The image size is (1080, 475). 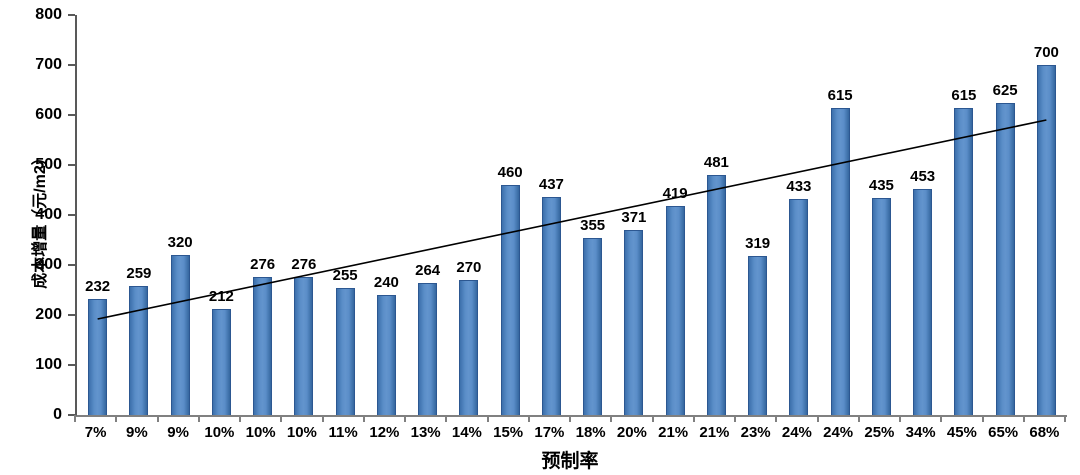 I want to click on x-tick-label: 15%, so click(x=508, y=432).